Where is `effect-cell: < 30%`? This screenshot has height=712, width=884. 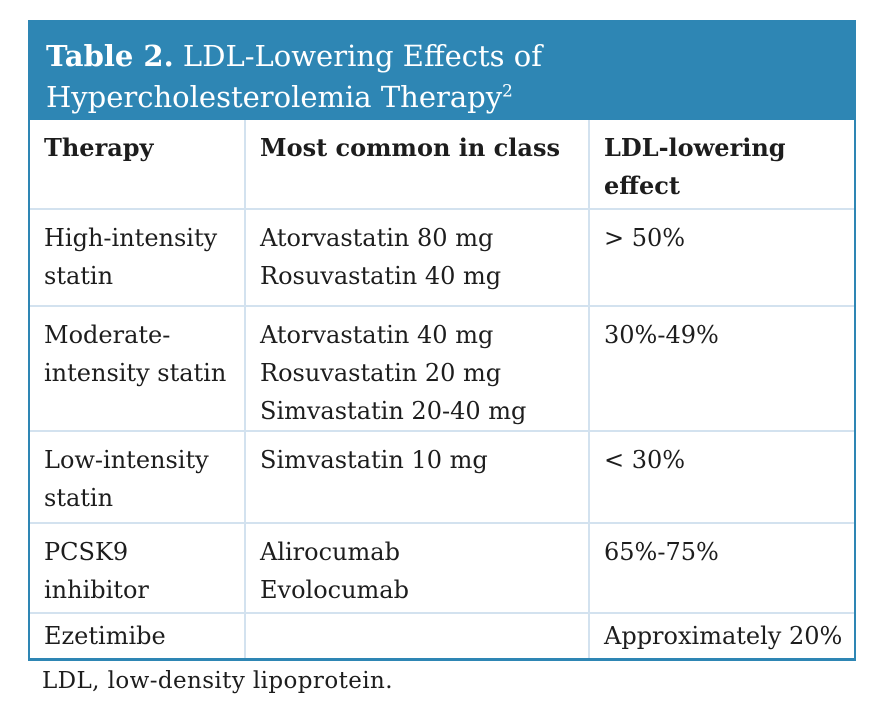
effect-cell: < 30% is located at coordinates (722, 476).